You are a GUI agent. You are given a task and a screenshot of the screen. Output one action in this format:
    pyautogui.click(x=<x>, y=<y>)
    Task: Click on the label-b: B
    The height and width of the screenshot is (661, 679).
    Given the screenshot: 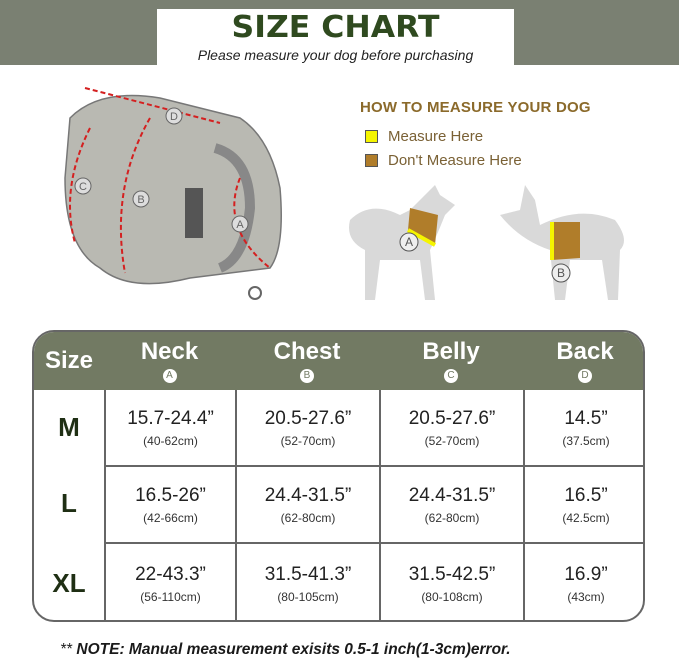 What is the action you would take?
    pyautogui.click(x=140, y=200)
    